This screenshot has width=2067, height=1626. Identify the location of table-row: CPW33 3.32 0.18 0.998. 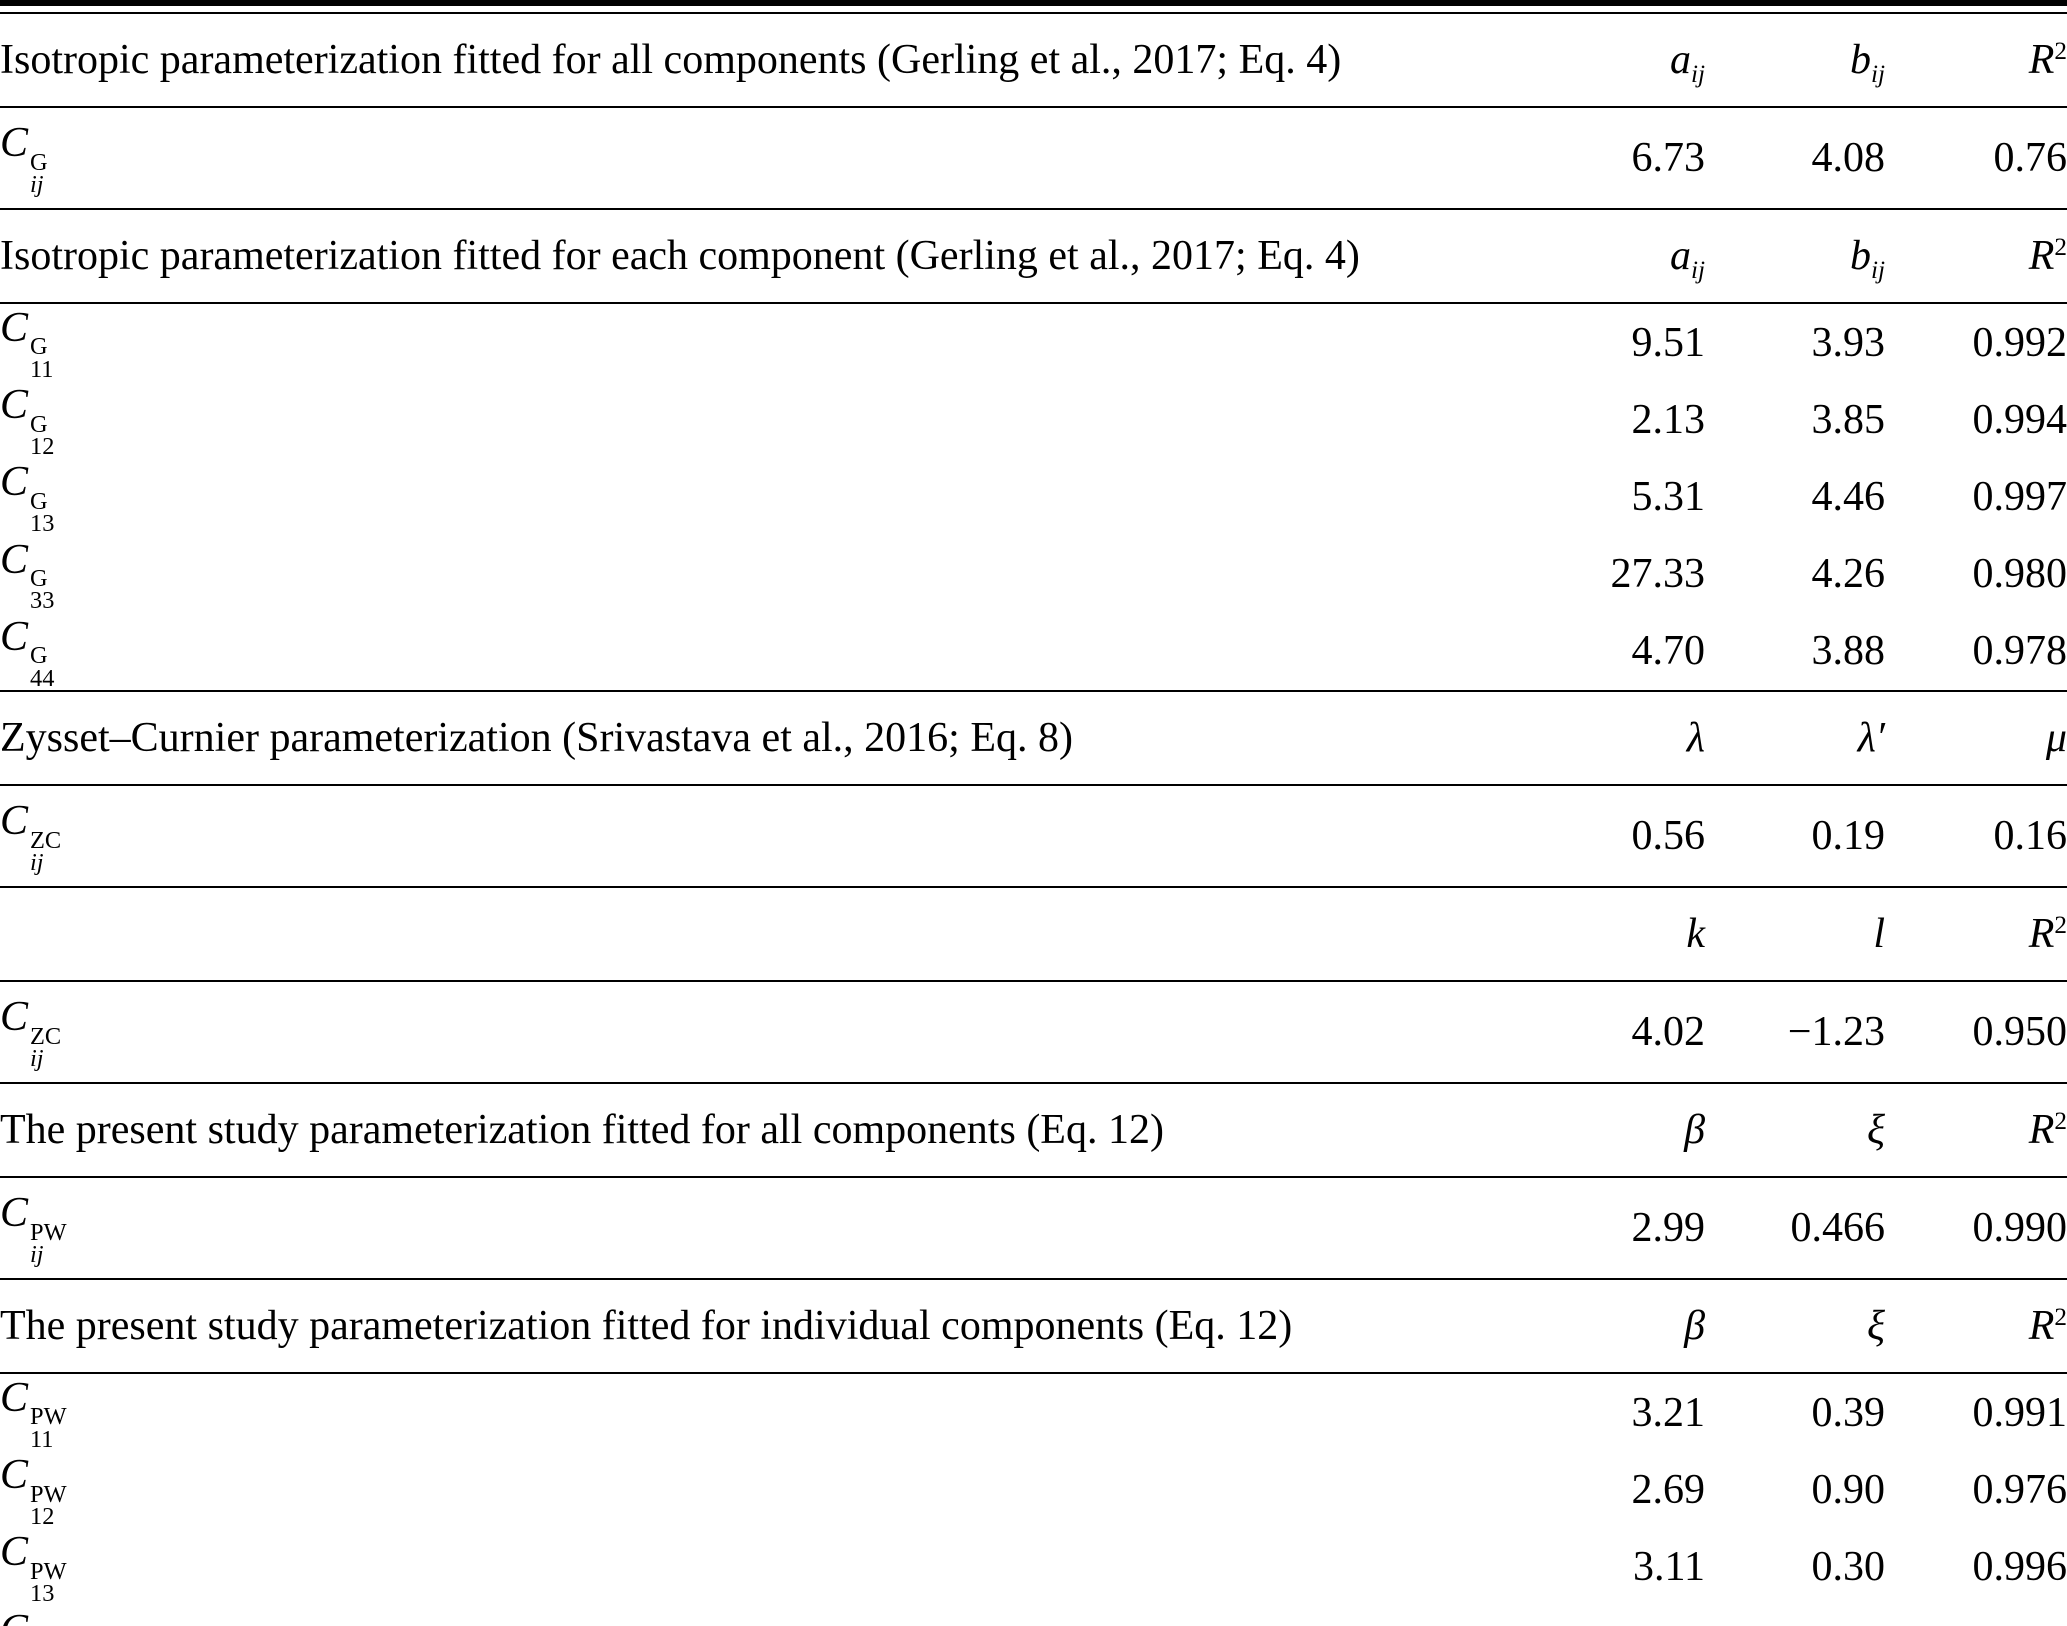
(1033, 1616).